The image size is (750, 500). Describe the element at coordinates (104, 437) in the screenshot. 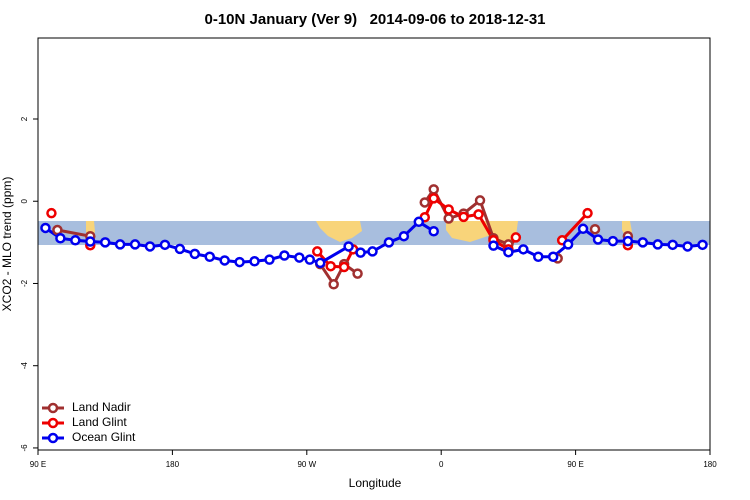

I see `legend-label: Ocean Glint` at that location.